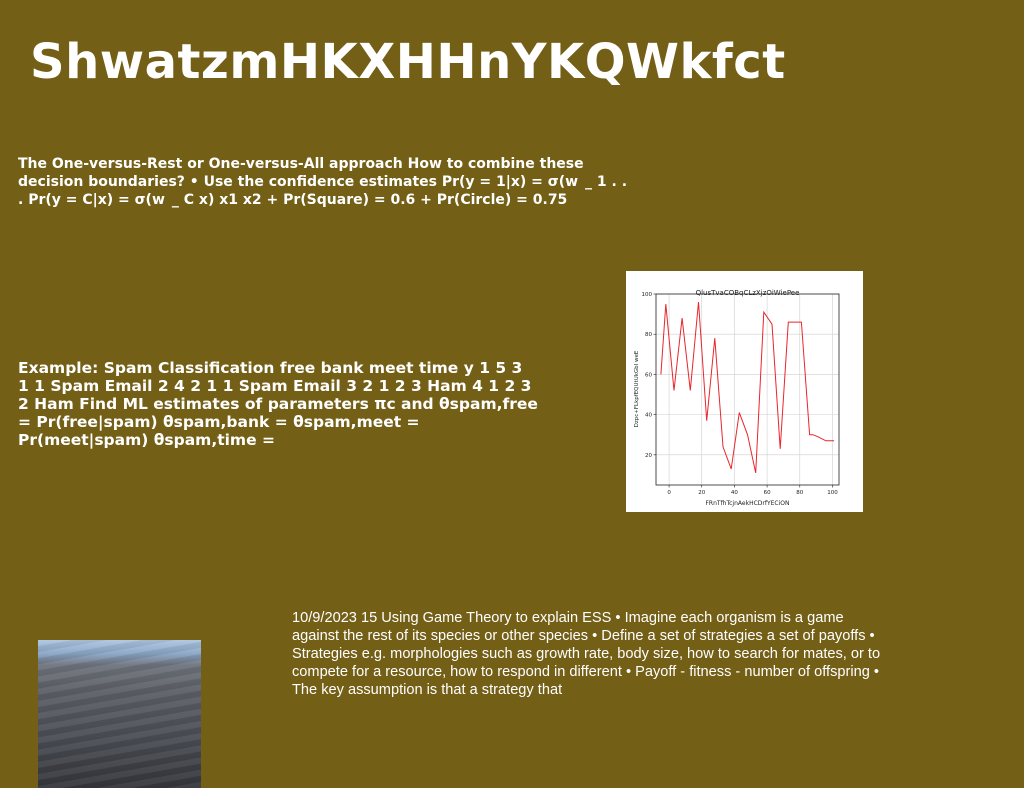 Image resolution: width=1024 pixels, height=788 pixels. I want to click on x-tick-label: 80, so click(799, 493).